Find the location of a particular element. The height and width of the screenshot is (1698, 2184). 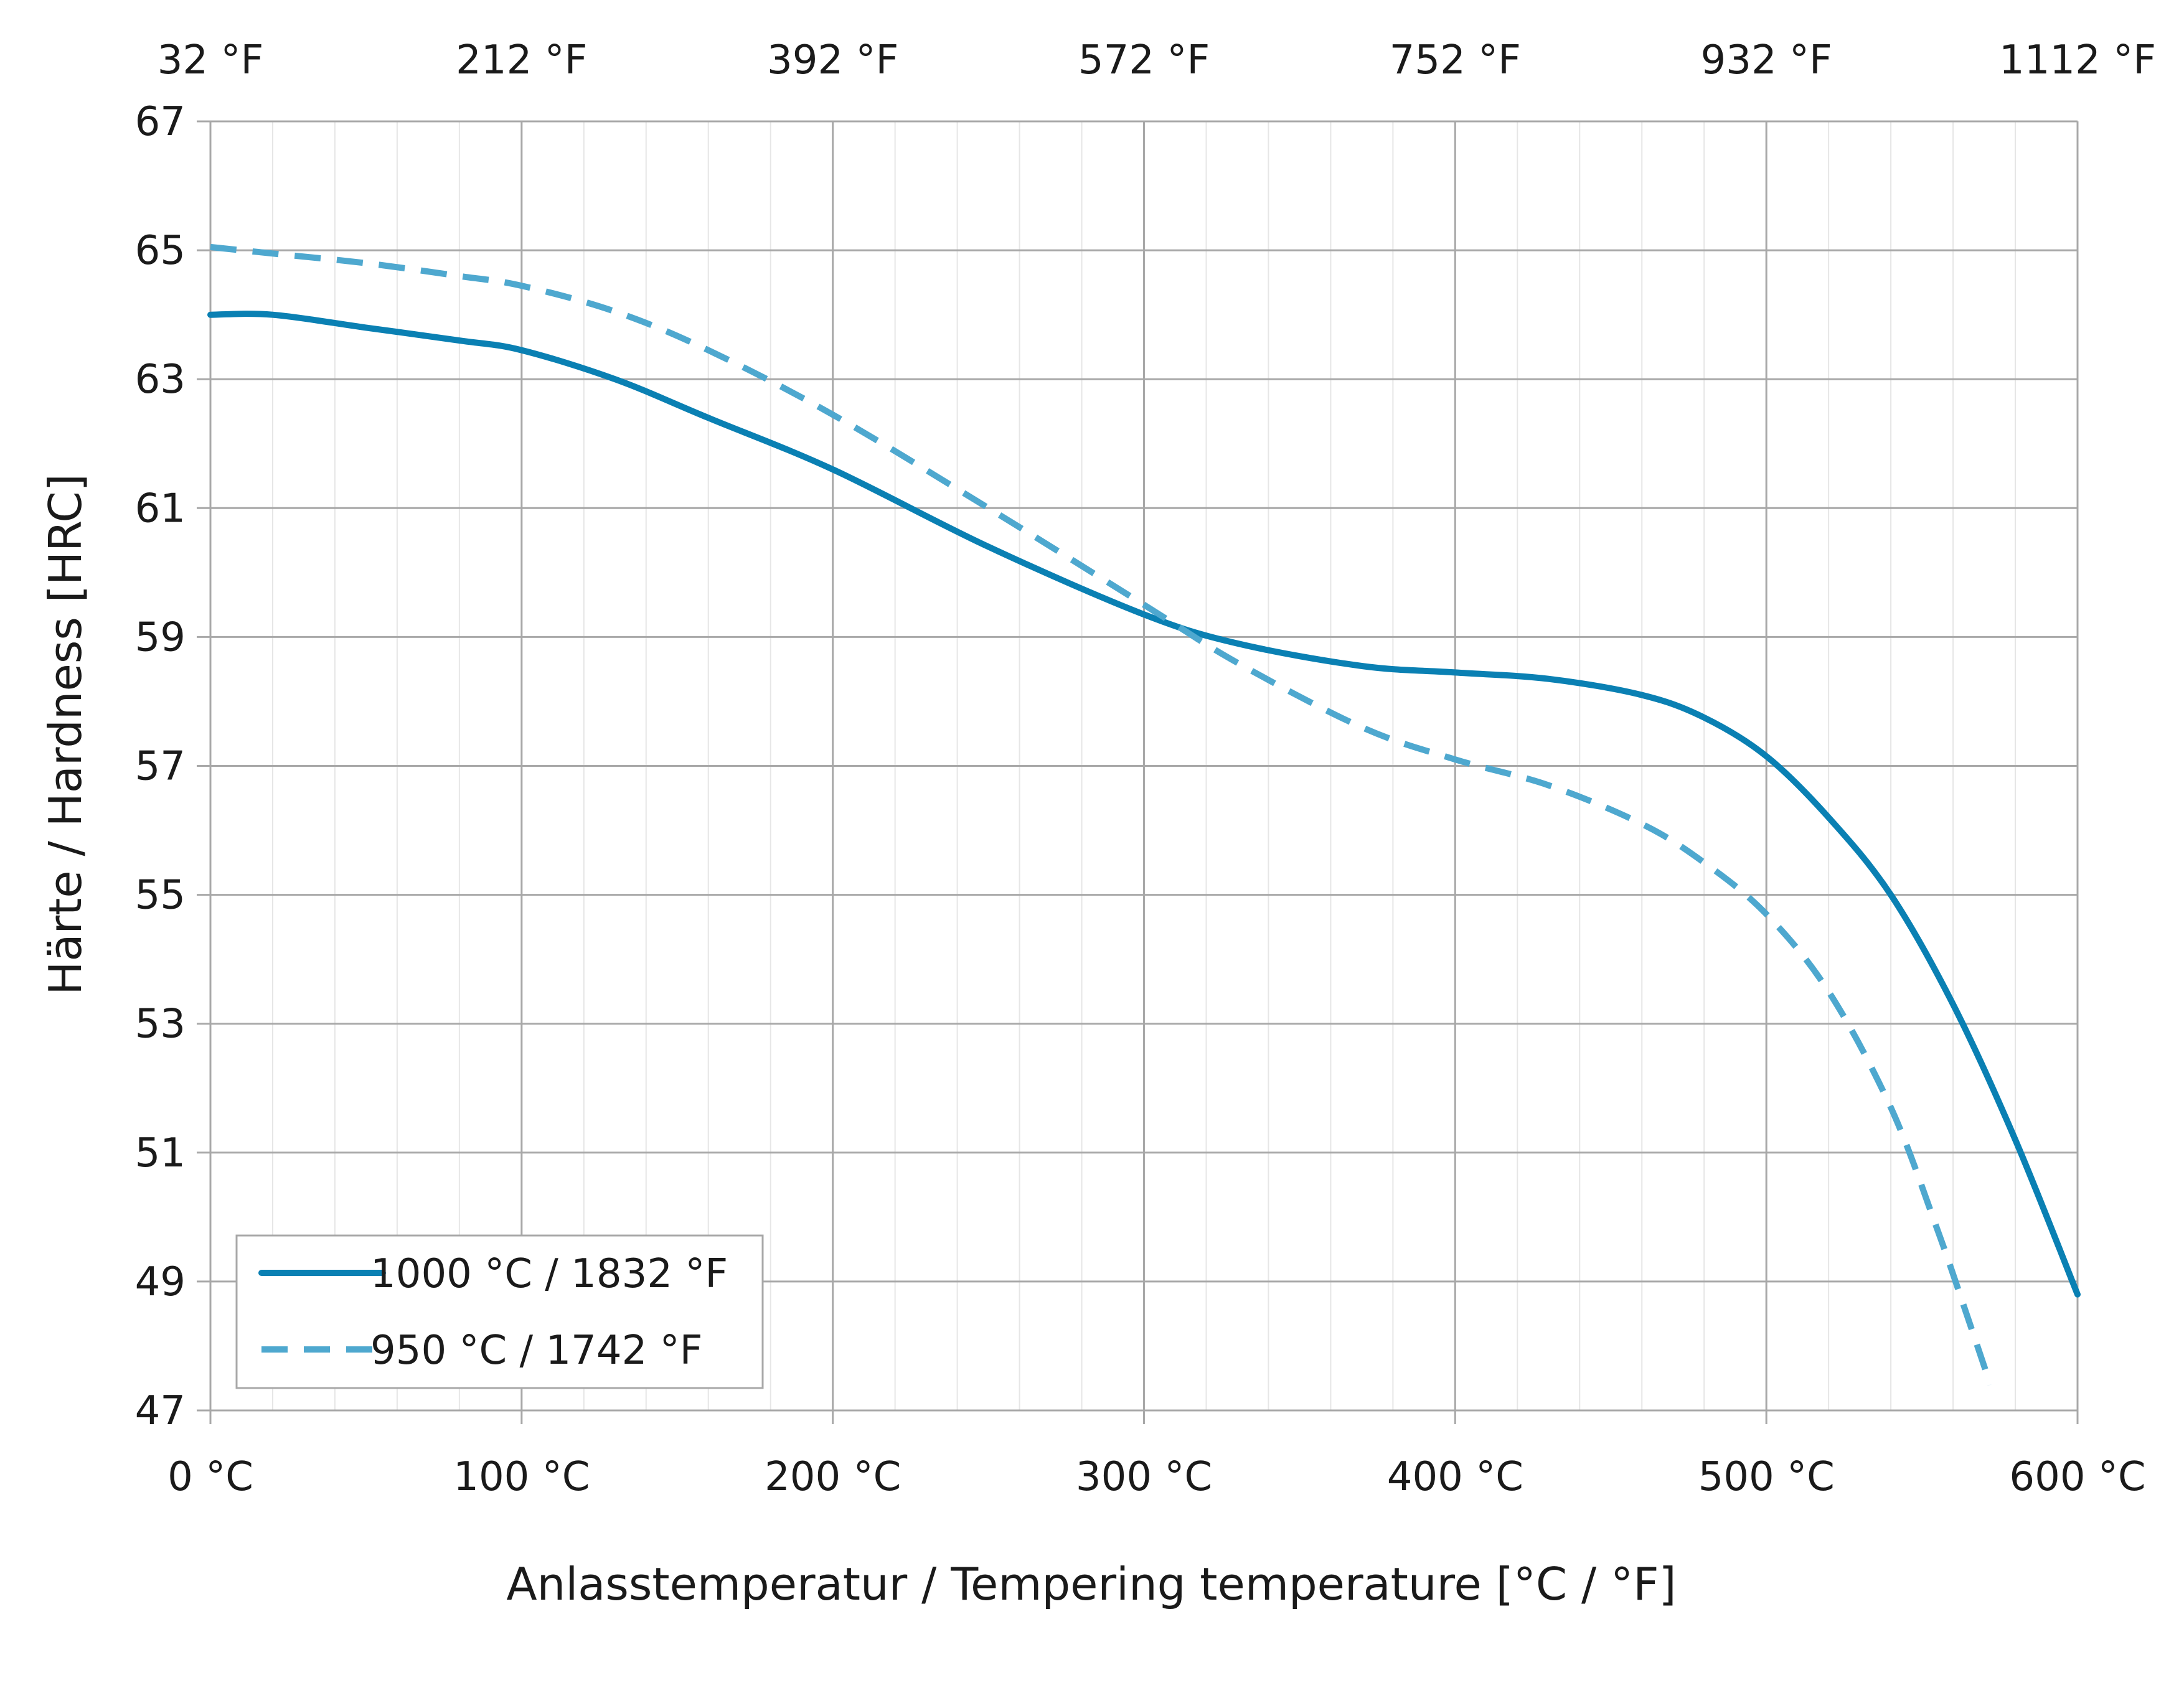

x-tick-label: 500 °C is located at coordinates (1767, 1477).